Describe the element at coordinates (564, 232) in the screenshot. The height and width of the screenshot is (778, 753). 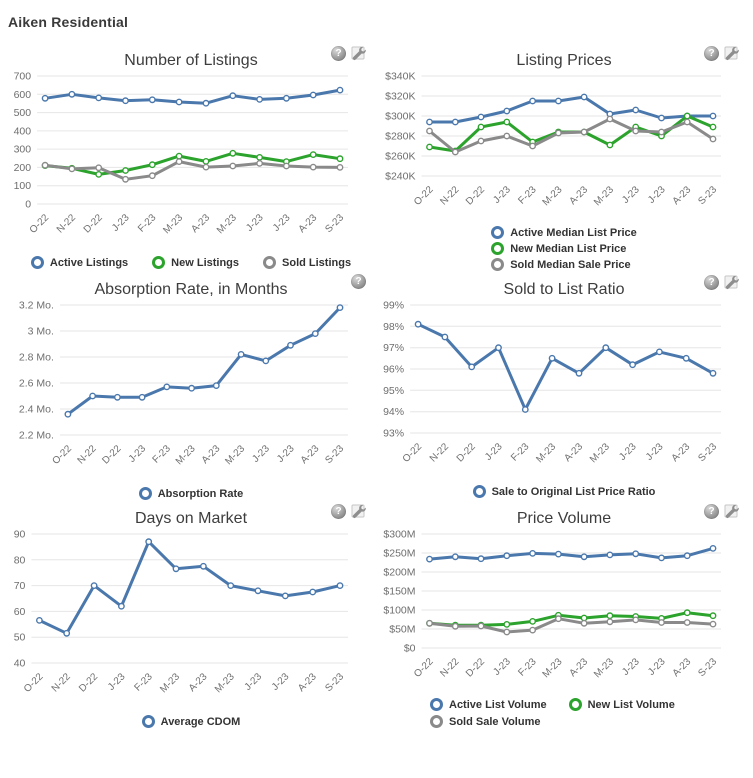
I see `legend-item-active-median-list-price: Active Median List Price` at that location.